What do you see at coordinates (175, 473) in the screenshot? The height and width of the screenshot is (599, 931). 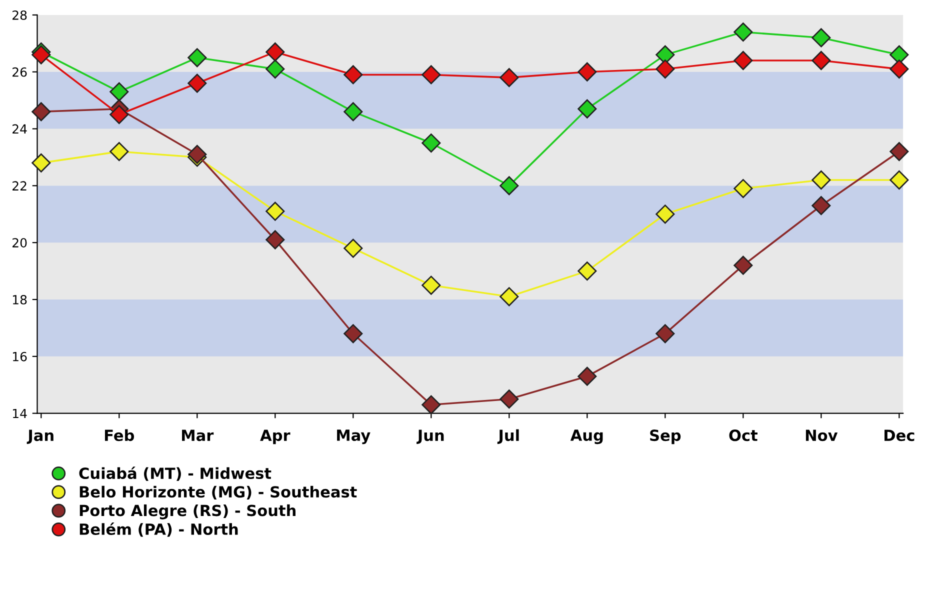 I see `legend-label: Cuiabá (MT) - Midwest` at bounding box center [175, 473].